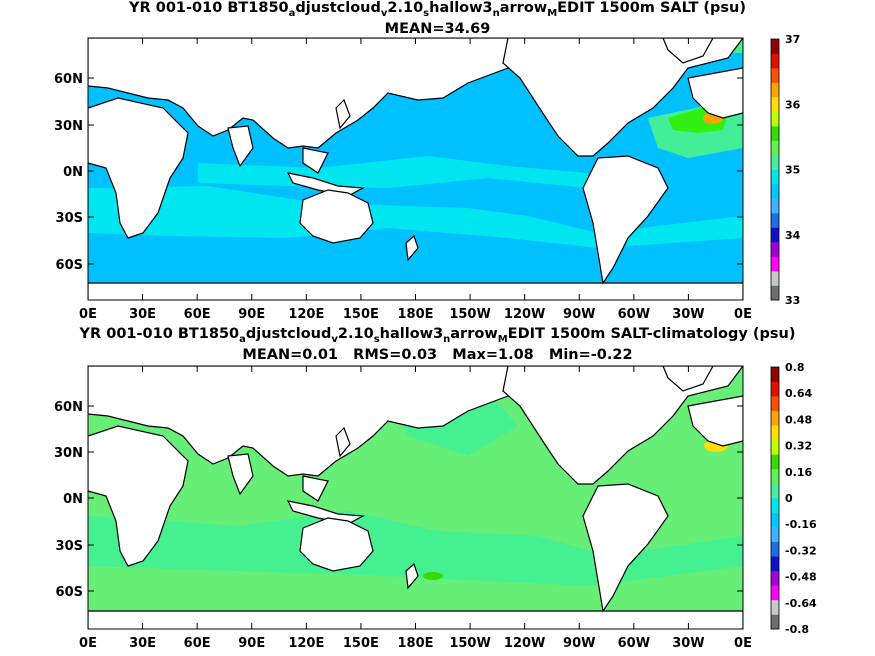 This screenshot has height=656, width=875. What do you see at coordinates (793, 235) in the screenshot?
I see `colorbar-label: 34` at bounding box center [793, 235].